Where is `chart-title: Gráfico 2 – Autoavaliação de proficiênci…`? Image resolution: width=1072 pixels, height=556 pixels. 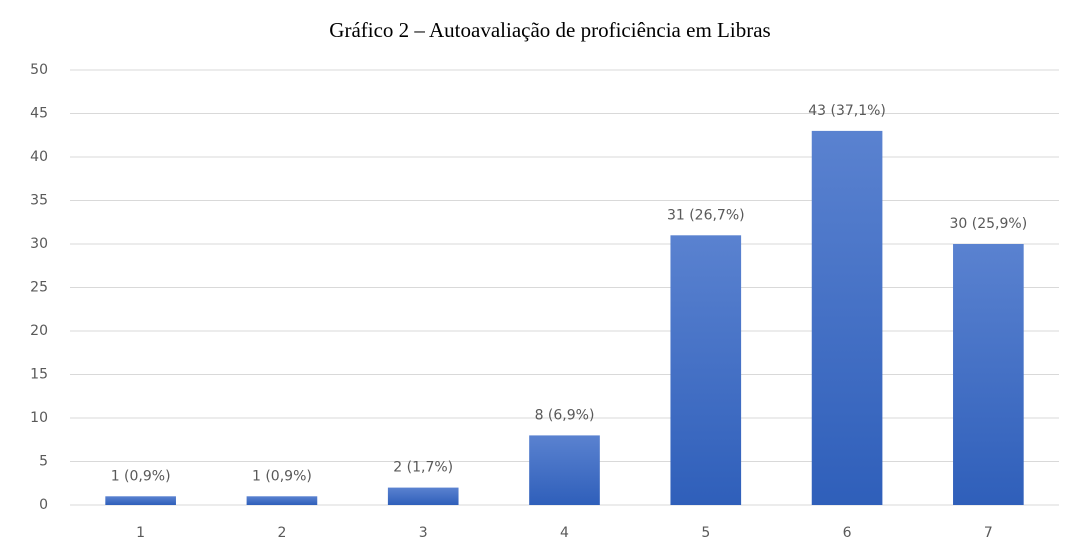
chart-title: Gráfico 2 – Autoavaliação de proficiênci… is located at coordinates (549, 30).